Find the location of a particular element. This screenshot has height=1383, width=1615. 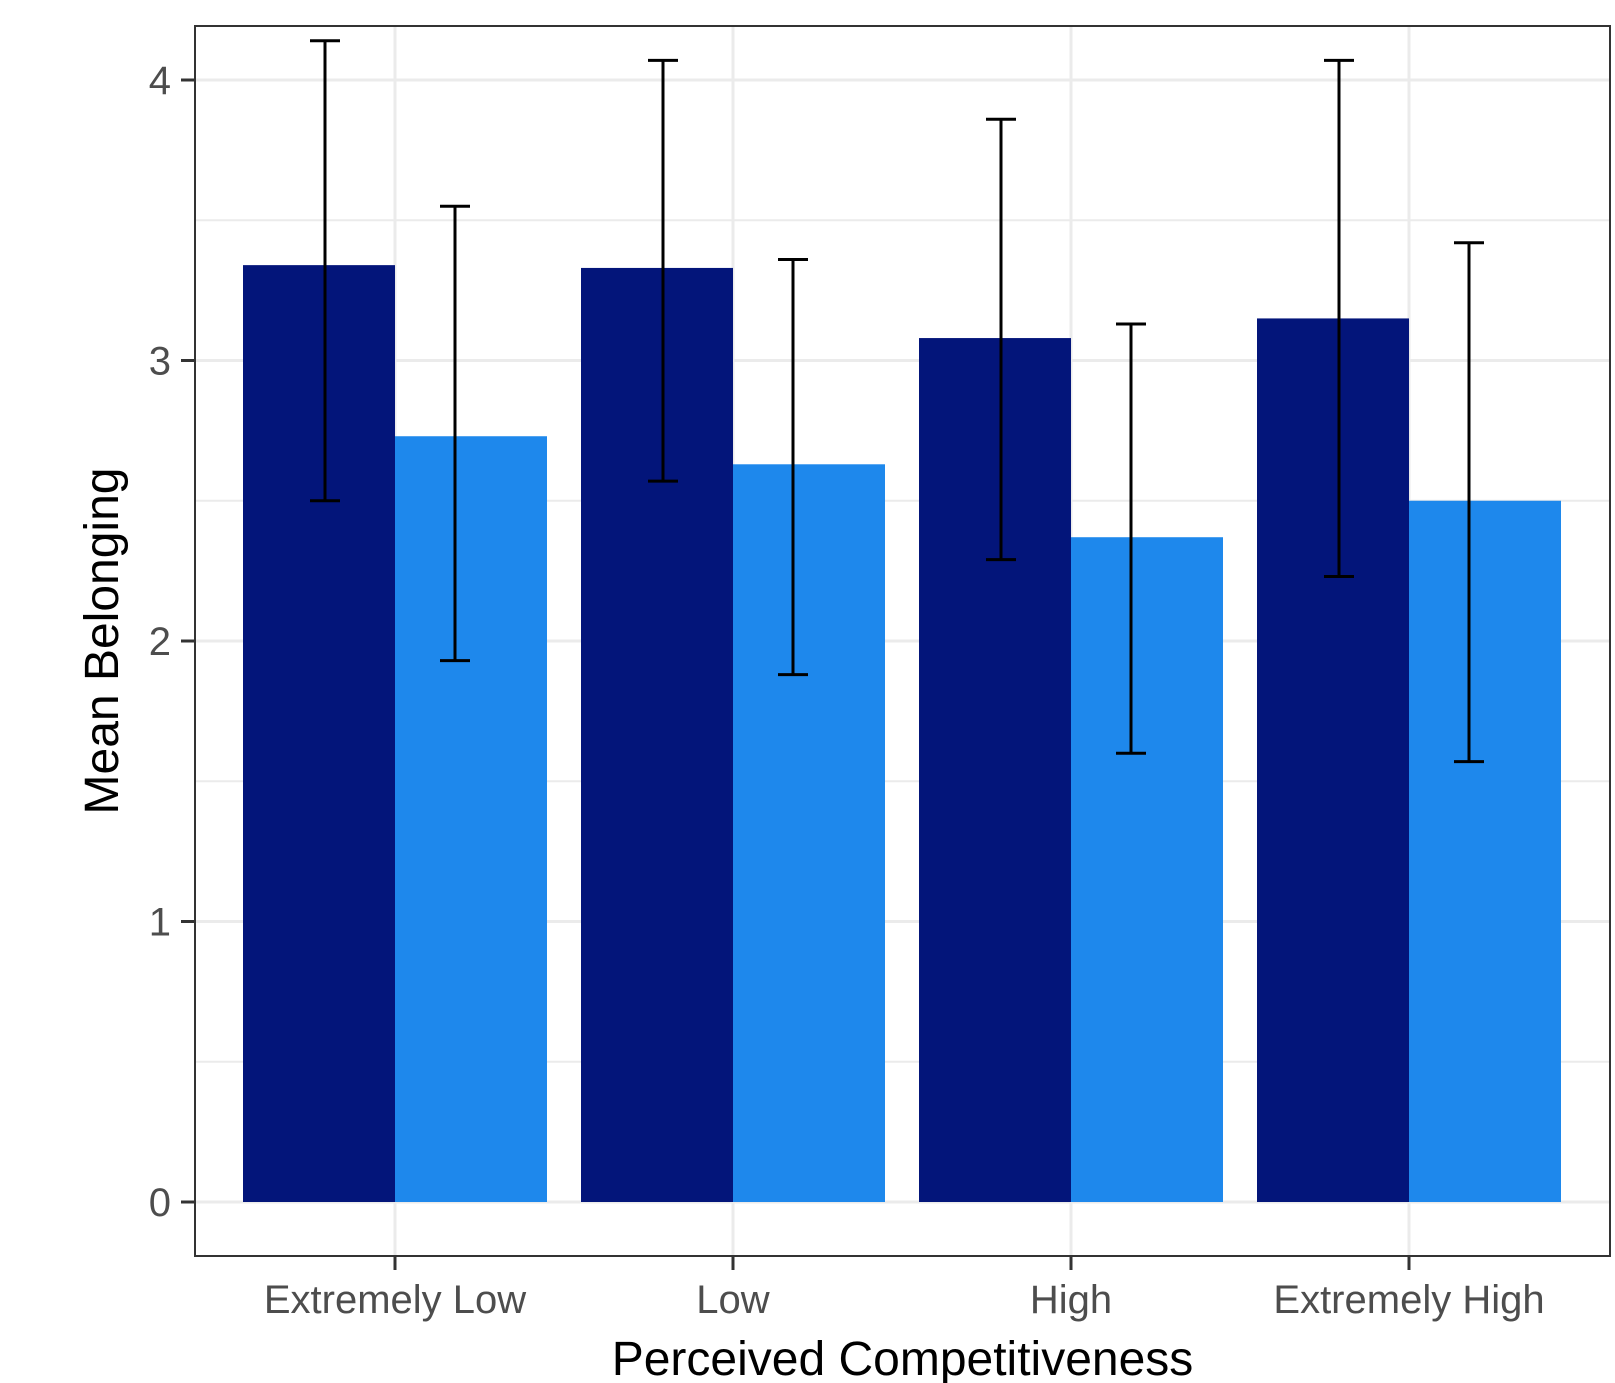

x-tick-label: High is located at coordinates (1071, 1300).